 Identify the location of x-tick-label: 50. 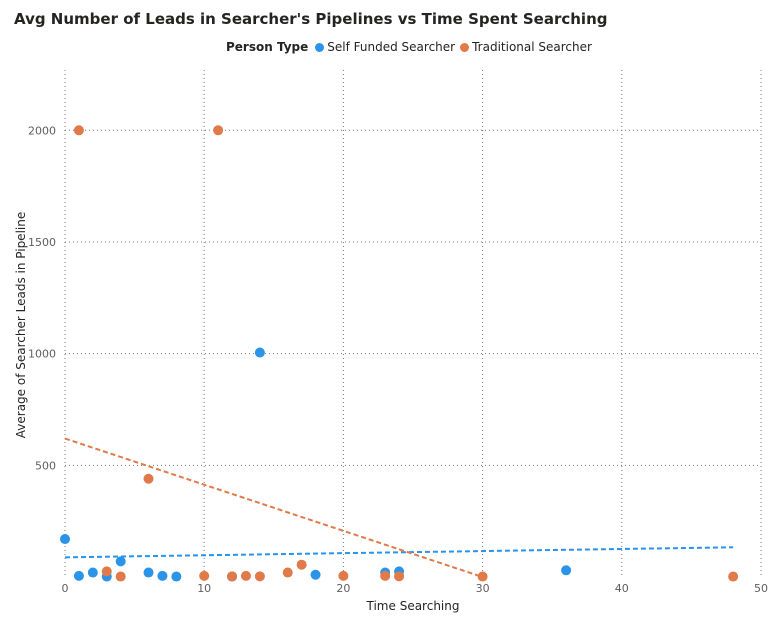
(761, 588).